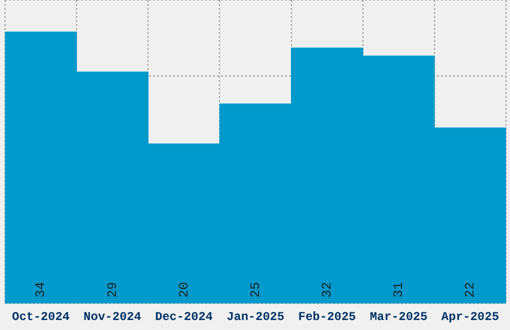  What do you see at coordinates (184, 317) in the screenshot?
I see `x-tick-label: Dec-2024` at bounding box center [184, 317].